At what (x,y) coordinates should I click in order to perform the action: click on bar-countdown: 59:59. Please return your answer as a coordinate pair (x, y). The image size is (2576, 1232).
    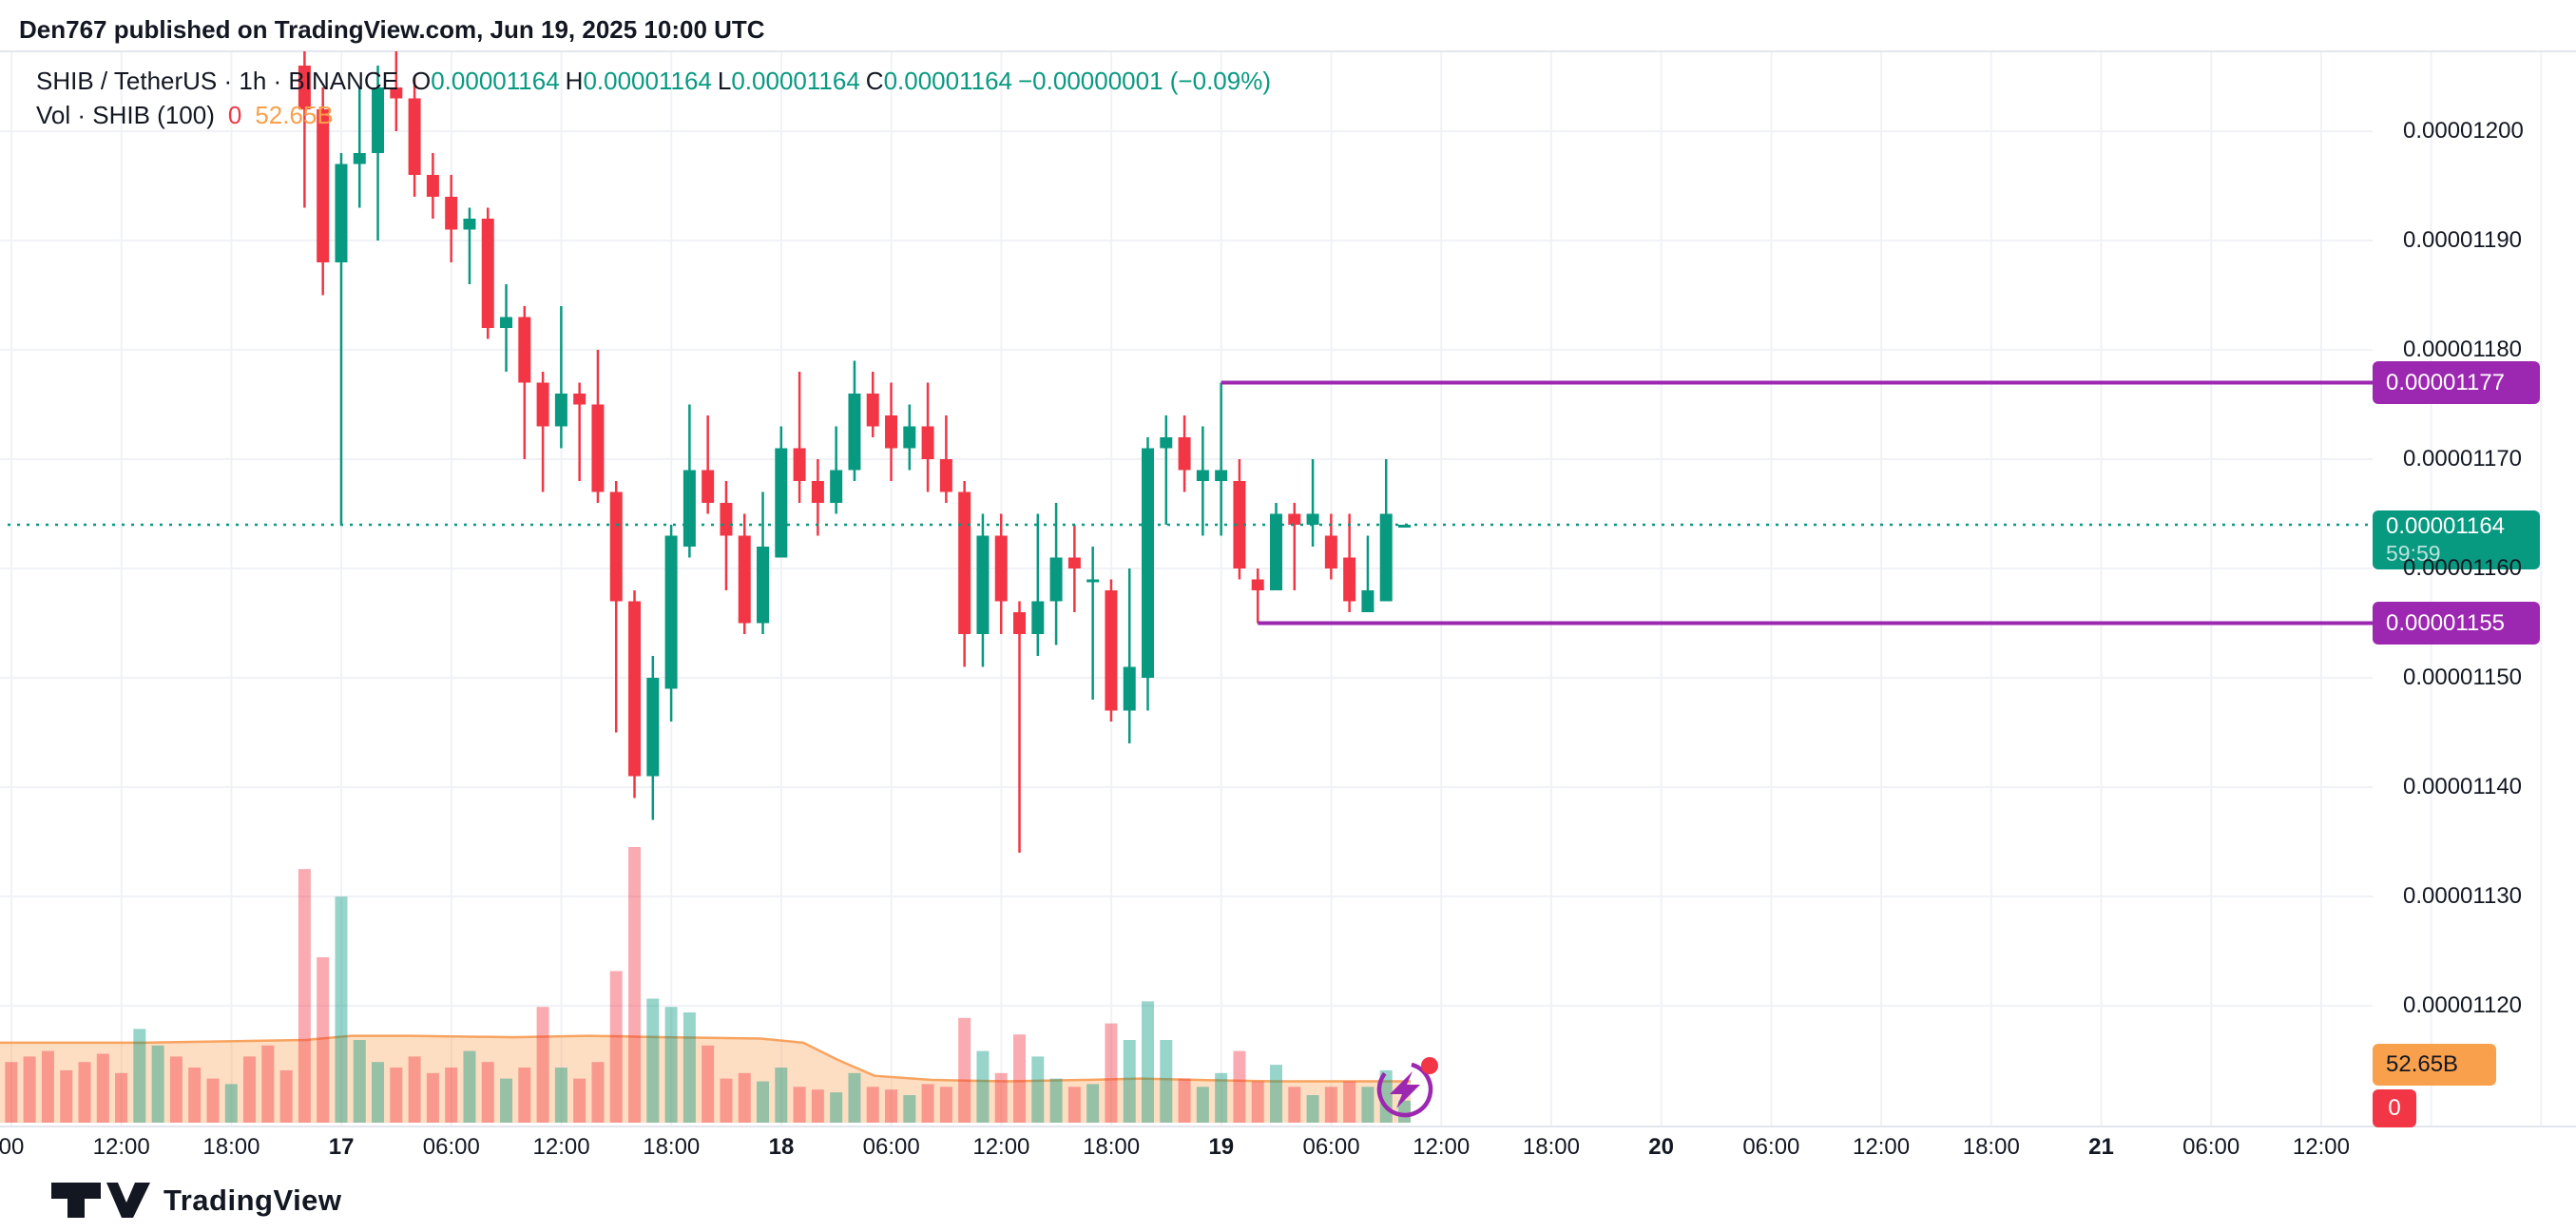
    Looking at the image, I should click on (2413, 553).